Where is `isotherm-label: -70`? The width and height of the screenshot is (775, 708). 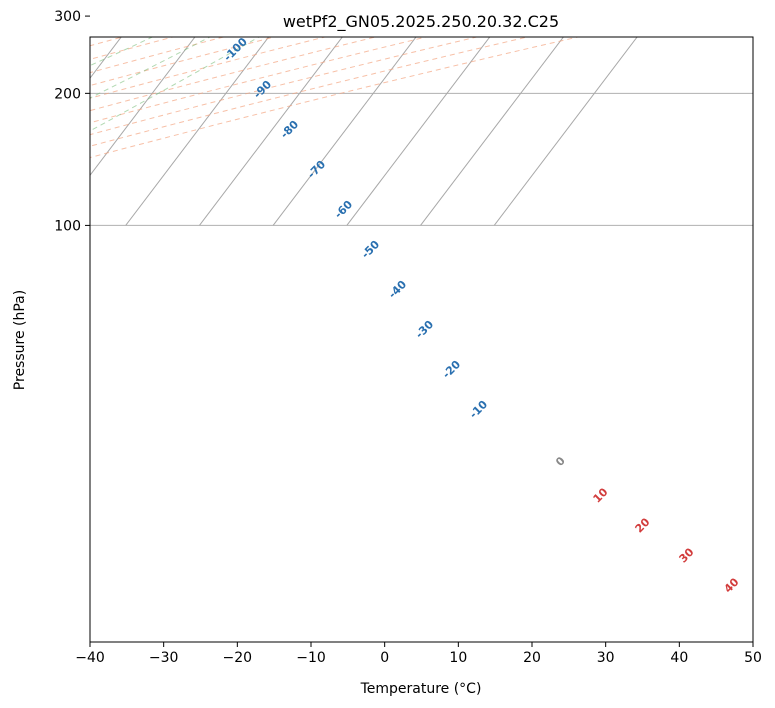
isotherm-label: -70 is located at coordinates (316, 169).